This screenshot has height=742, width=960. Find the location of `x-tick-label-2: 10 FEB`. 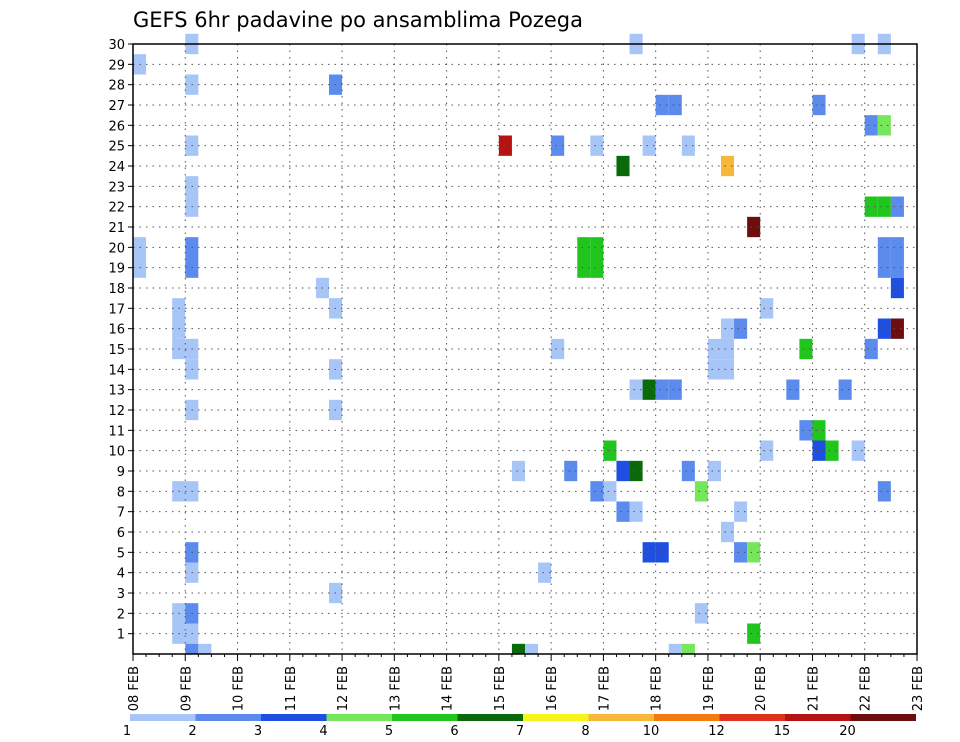

x-tick-label-2: 10 FEB is located at coordinates (239, 688).